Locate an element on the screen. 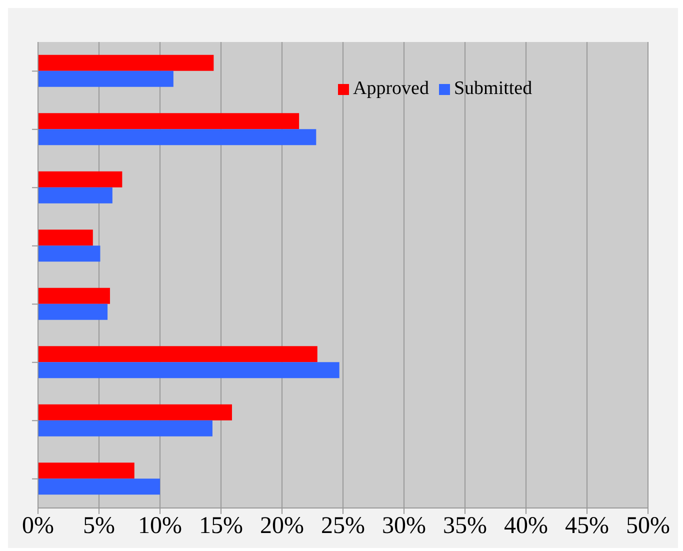 Image resolution: width=683 pixels, height=551 pixels. x-tick-label: 50% is located at coordinates (648, 526).